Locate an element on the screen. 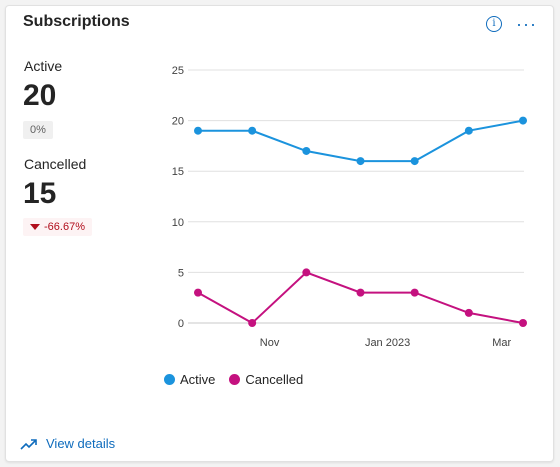 The image size is (560, 467). y-tick-label: 0 is located at coordinates (181, 324).